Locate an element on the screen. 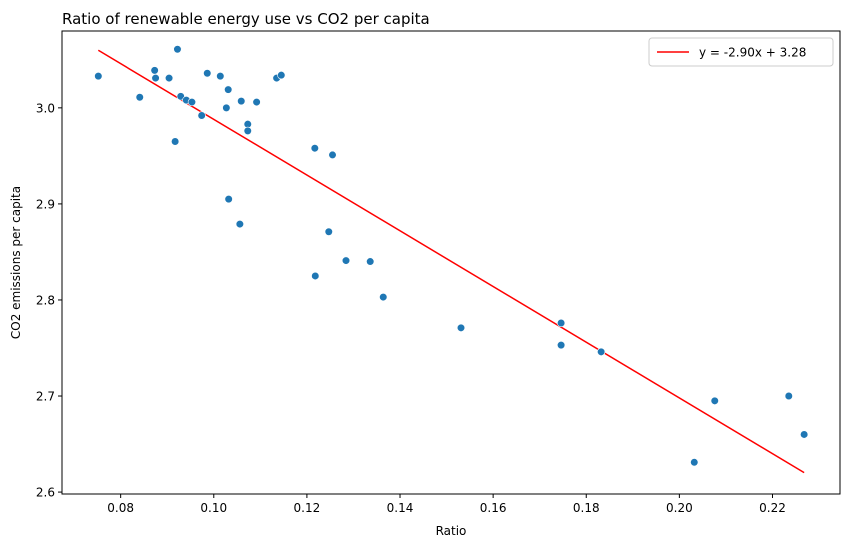  legend-entry-label: y = -2.90x + 3.28 is located at coordinates (752, 53).